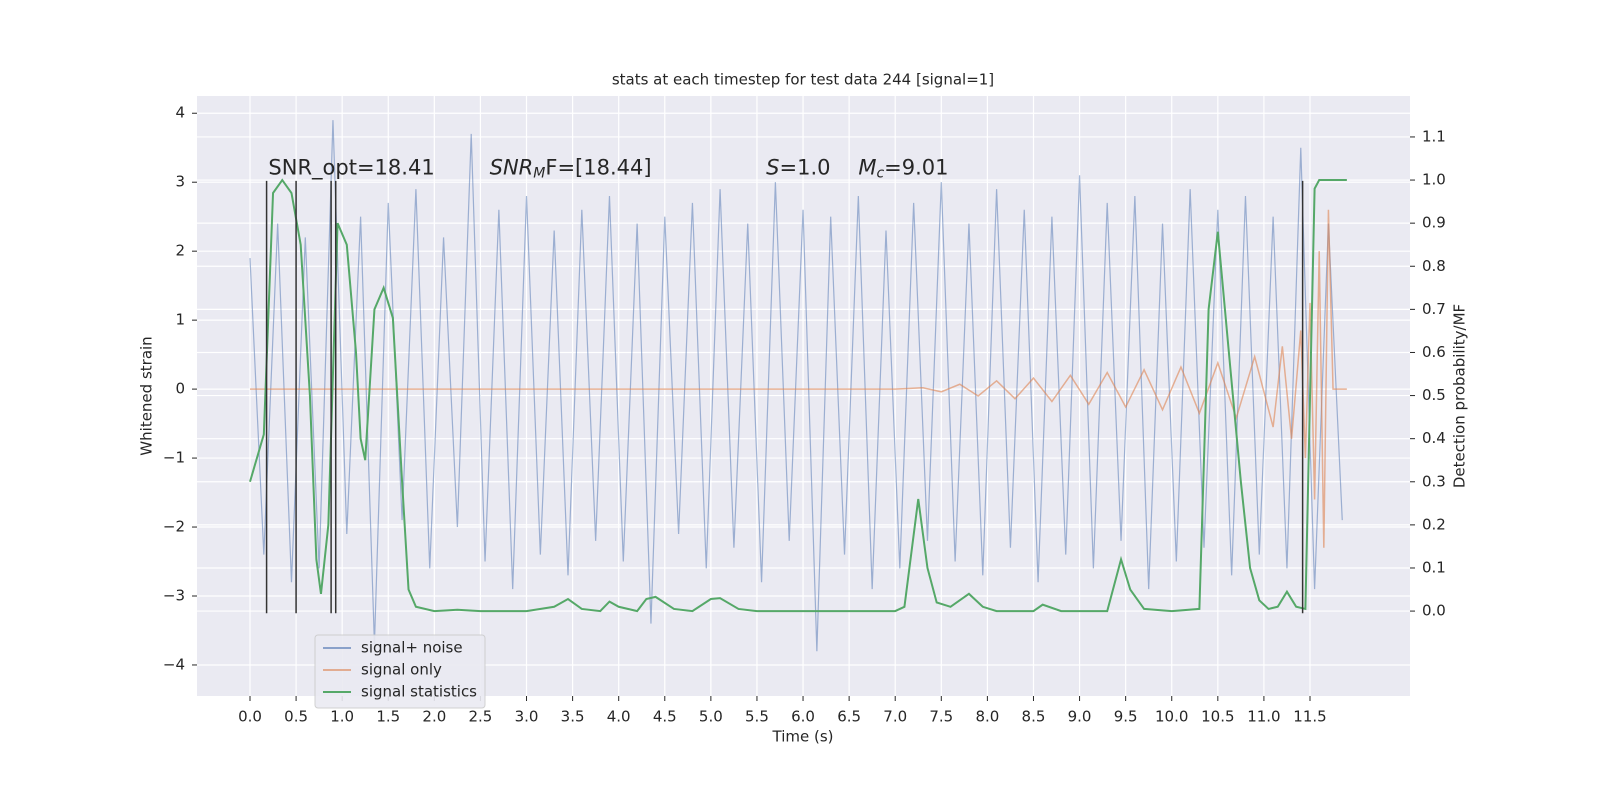 The image size is (1600, 800). I want to click on y2-tick-label: 0.9, so click(1434, 223).